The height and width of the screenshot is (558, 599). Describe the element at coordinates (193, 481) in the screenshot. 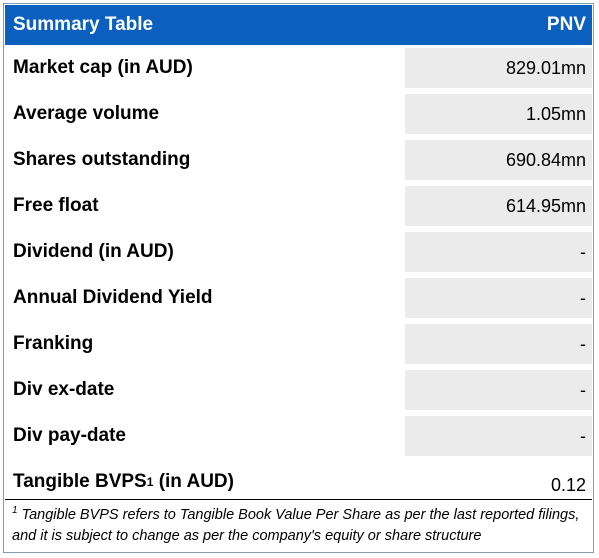

I see `row-label-suffix: (in AUD)` at that location.